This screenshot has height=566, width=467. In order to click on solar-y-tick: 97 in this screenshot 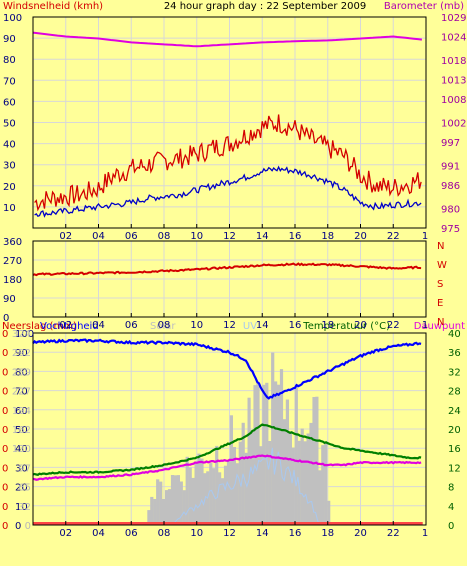, I will do `click(24, 468)`.